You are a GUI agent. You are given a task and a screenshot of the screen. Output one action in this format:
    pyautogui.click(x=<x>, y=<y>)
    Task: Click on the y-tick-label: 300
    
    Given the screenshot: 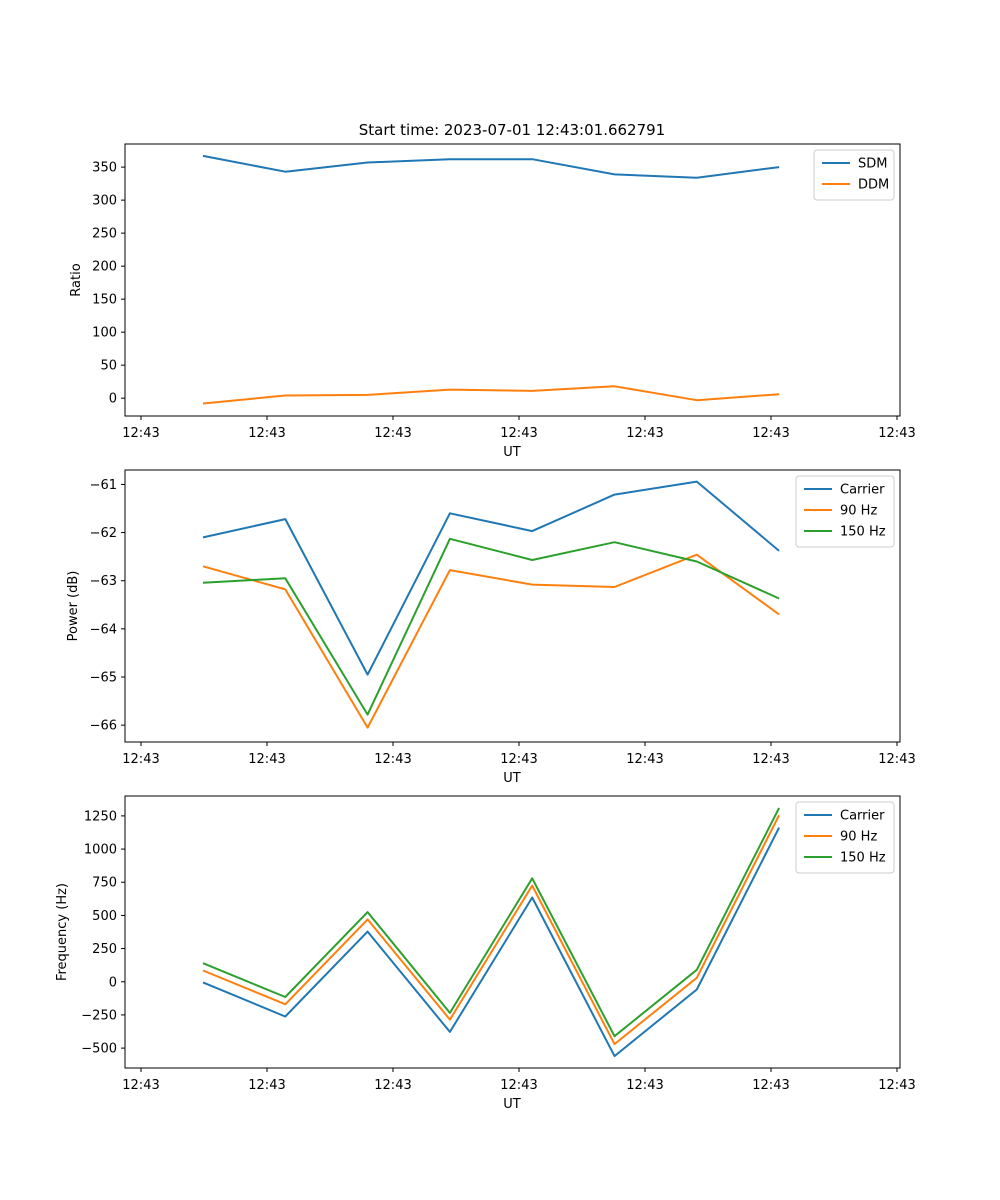 What is the action you would take?
    pyautogui.click(x=104, y=201)
    